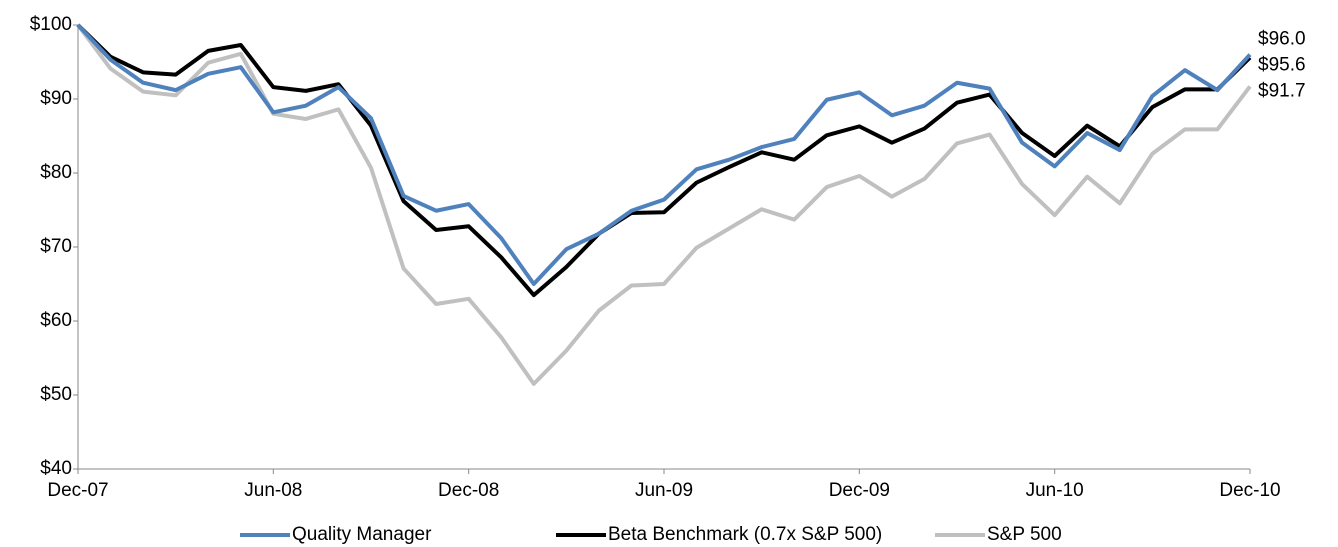 Image resolution: width=1338 pixels, height=547 pixels. I want to click on x-tick-label: Dec-09, so click(859, 490).